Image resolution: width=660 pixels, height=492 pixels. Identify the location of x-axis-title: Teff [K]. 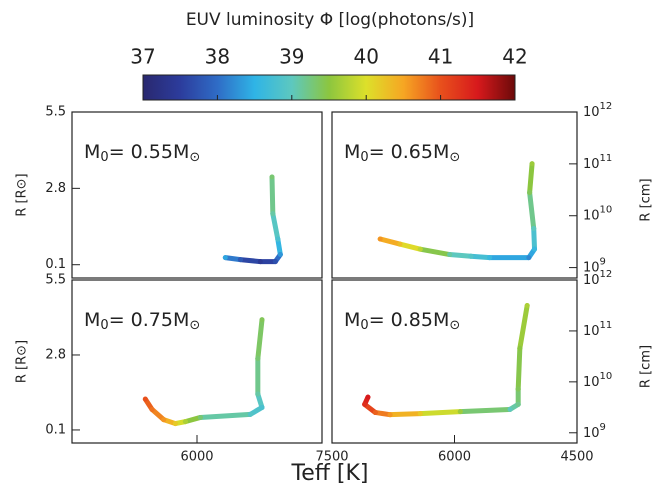
(330, 473).